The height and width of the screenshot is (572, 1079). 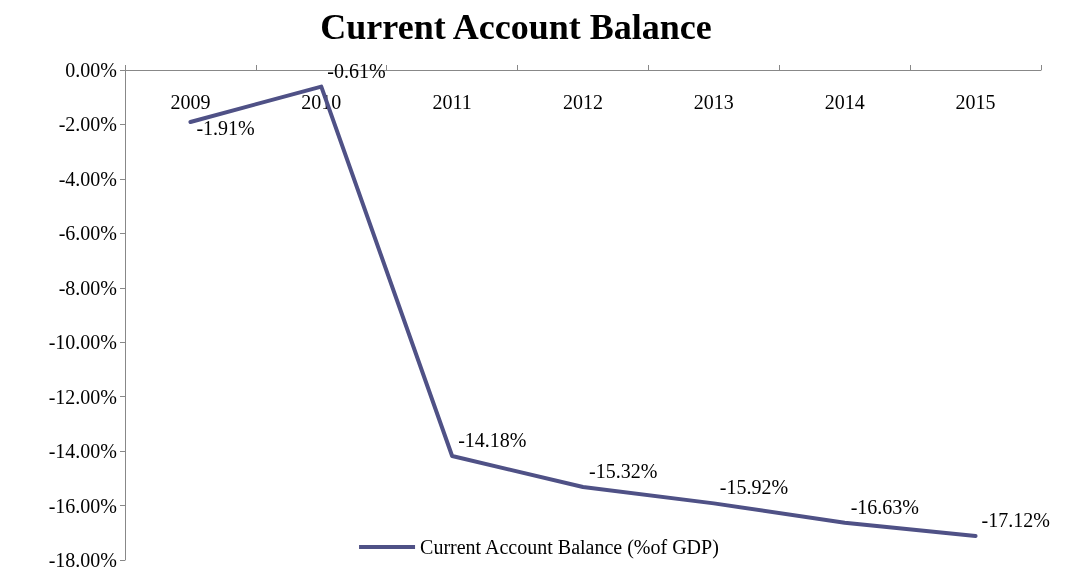 I want to click on x-tick-label: 2009, so click(x=190, y=102).